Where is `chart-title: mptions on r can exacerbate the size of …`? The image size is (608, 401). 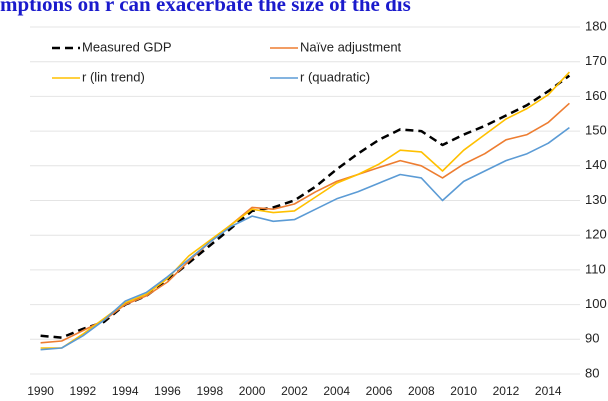 chart-title: mptions on r can exacerbate the size of … is located at coordinates (205, 8).